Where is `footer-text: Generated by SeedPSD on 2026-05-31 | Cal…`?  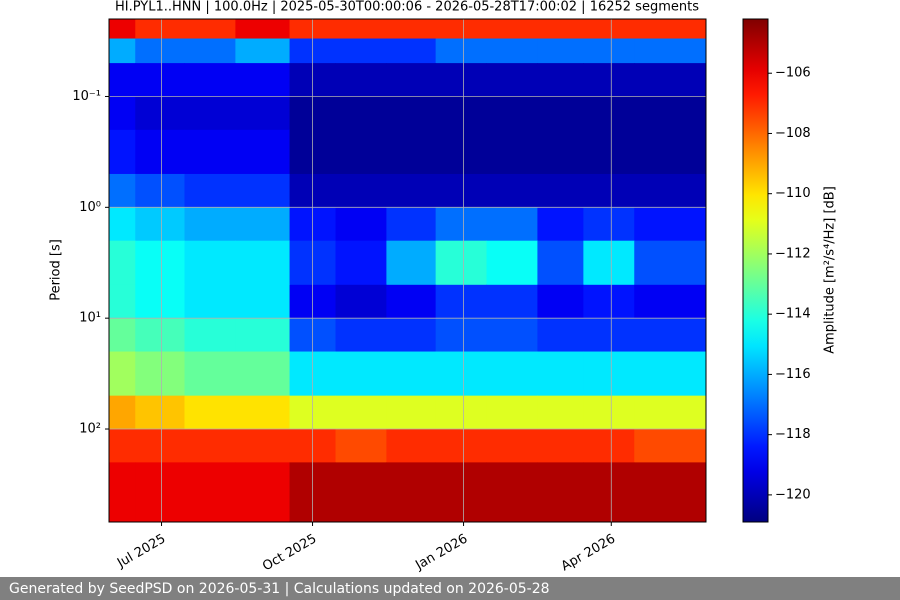
footer-text: Generated by SeedPSD on 2026-05-31 | Cal… is located at coordinates (279, 589).